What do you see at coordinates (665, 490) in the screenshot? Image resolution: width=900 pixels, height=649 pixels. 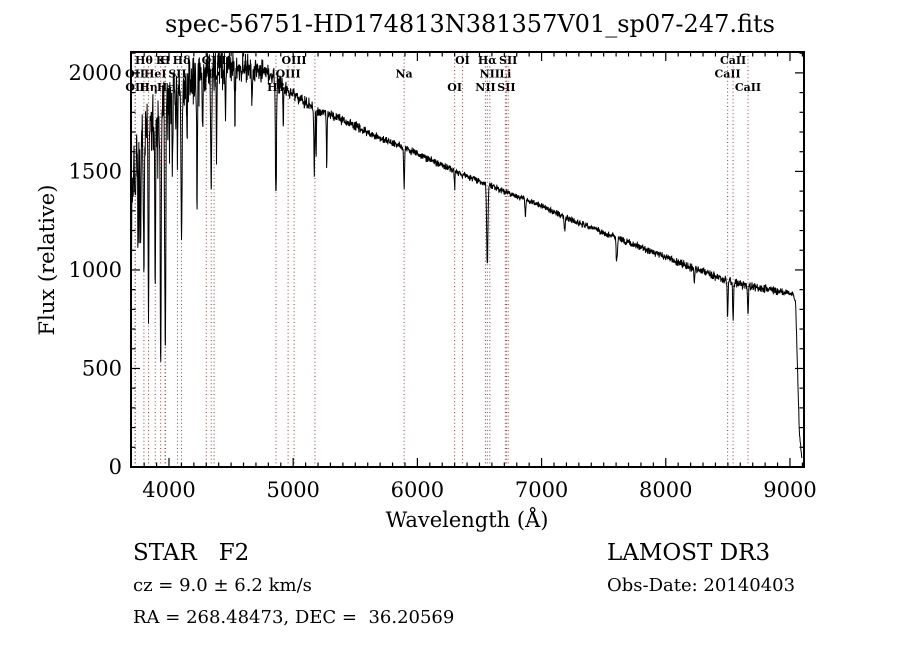 I see `x-tick-label: 8000` at bounding box center [665, 490].